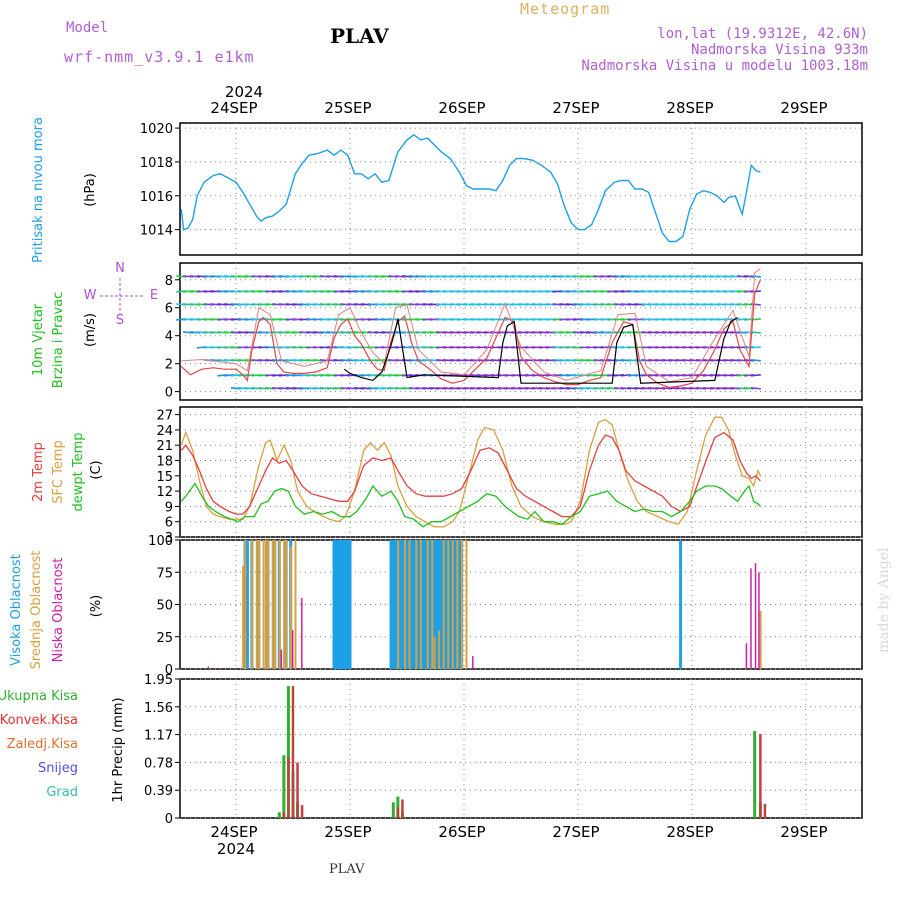 Image resolution: width=900 pixels, height=900 pixels. What do you see at coordinates (164, 477) in the screenshot?
I see `temperature-ytick-label: 15` at bounding box center [164, 477].